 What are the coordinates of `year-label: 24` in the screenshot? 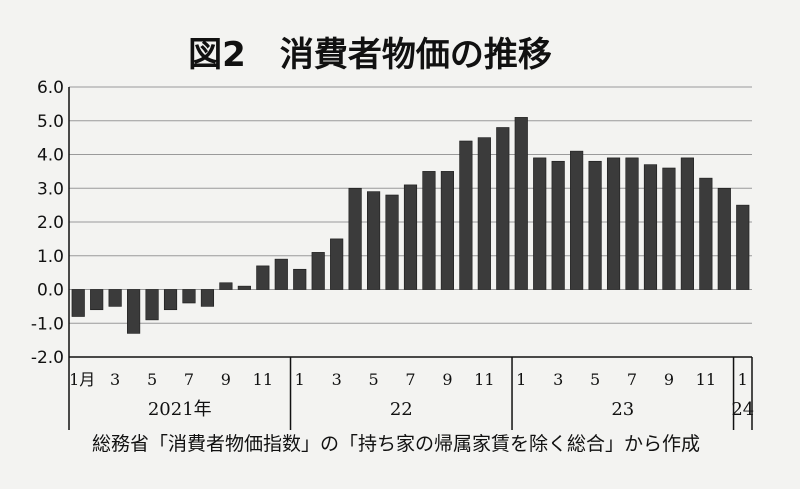 It's located at (742, 409).